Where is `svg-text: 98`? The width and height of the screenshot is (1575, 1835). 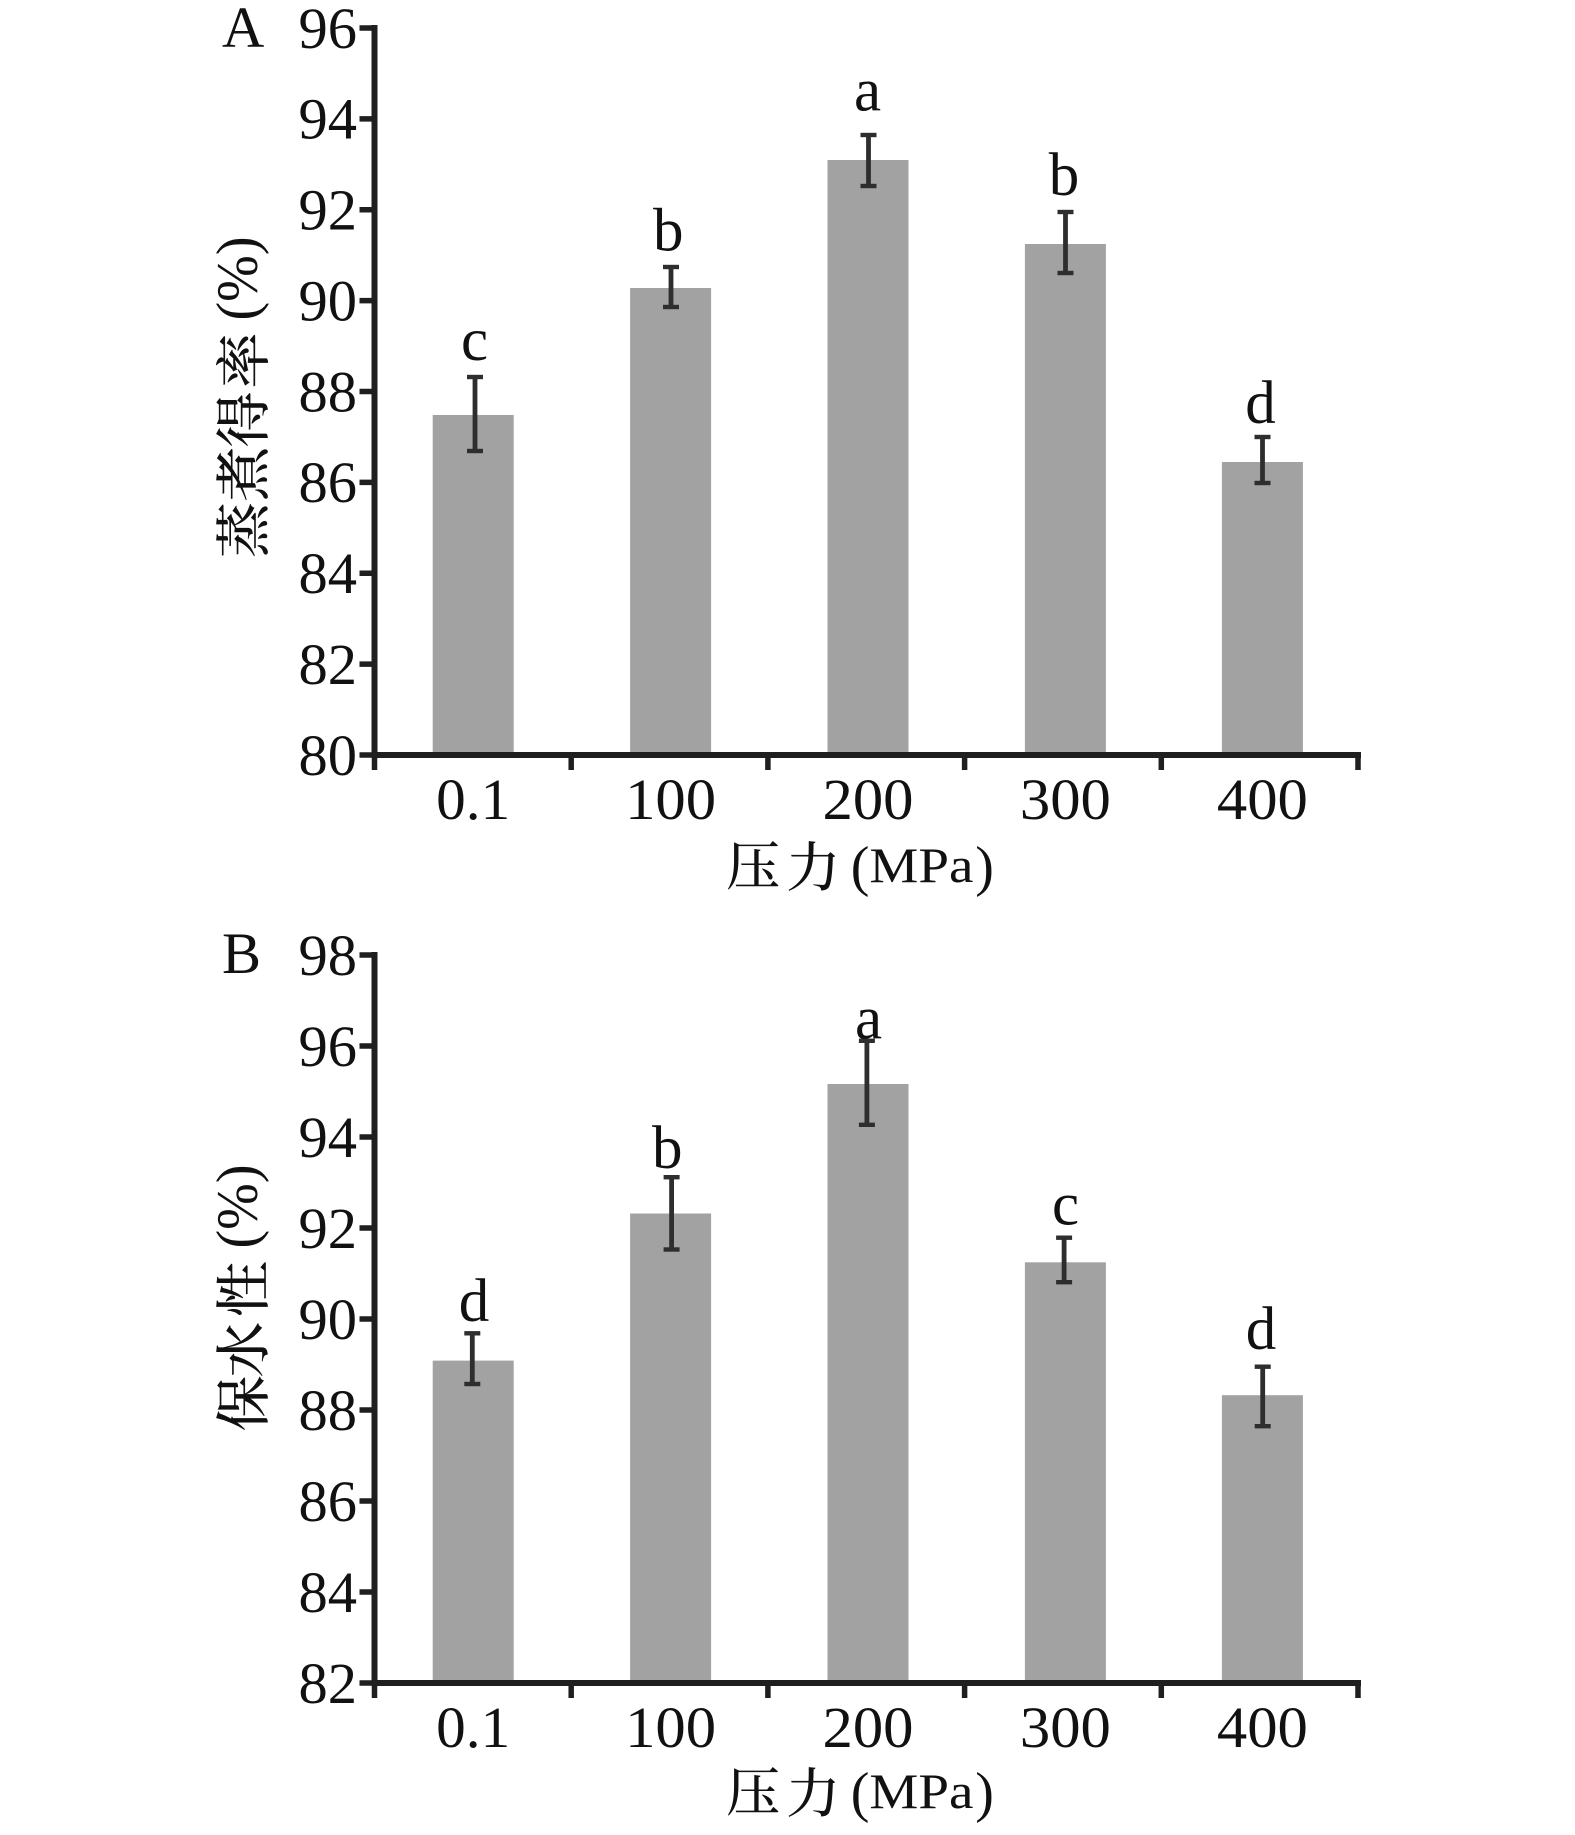 svg-text: 98 is located at coordinates (328, 955).